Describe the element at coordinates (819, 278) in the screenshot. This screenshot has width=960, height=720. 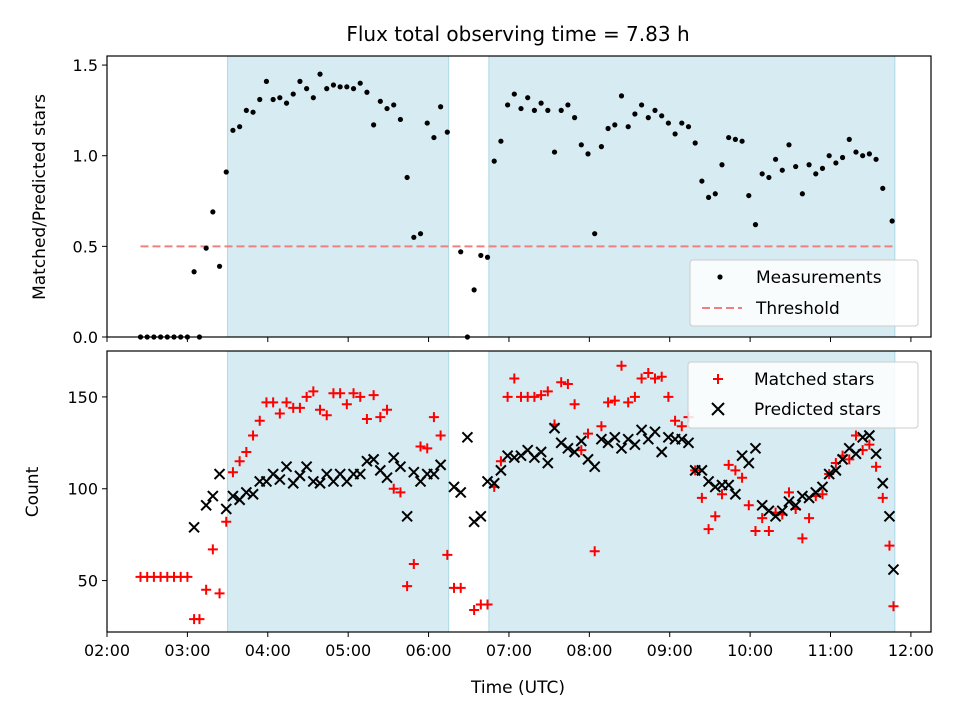
I see `legend-measurements-label: Measurements` at that location.